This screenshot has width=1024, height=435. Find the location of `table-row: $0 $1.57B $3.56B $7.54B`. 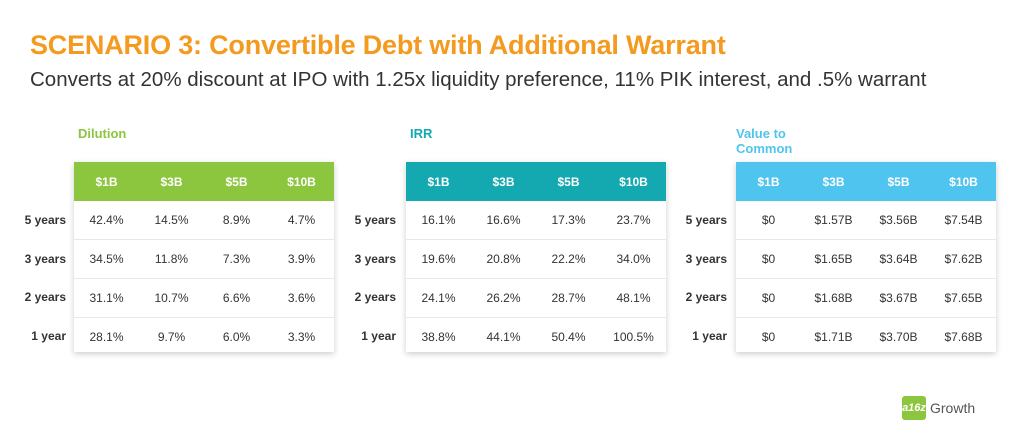

table-row: $0 $1.57B $3.56B $7.54B is located at coordinates (866, 220).